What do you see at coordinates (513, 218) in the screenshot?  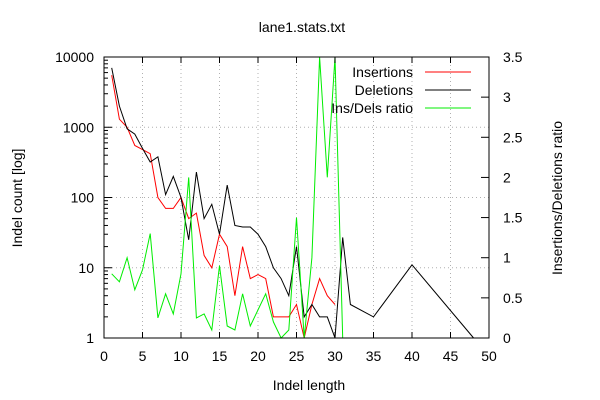 I see `y2-tick-label: 1.5` at bounding box center [513, 218].